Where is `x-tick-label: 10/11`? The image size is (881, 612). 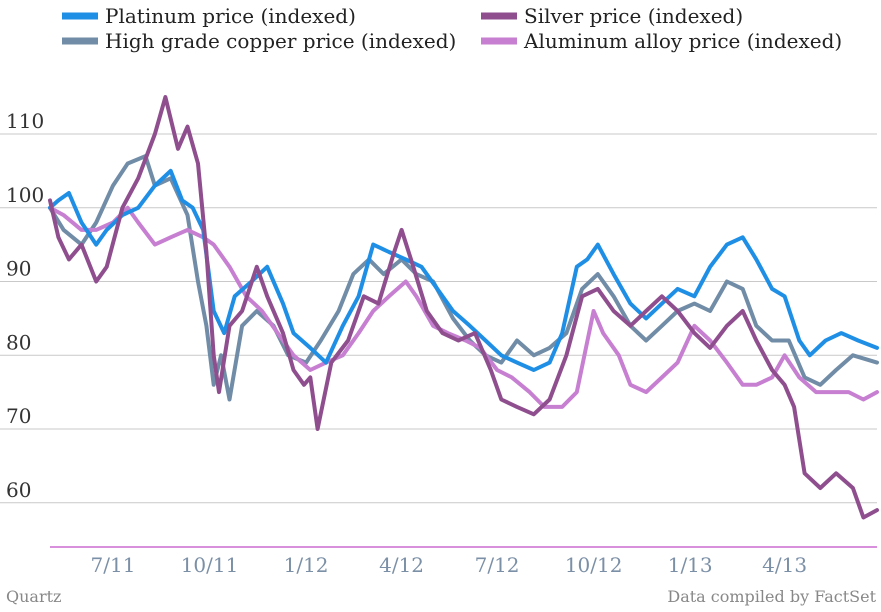 x-tick-label: 10/11 is located at coordinates (210, 565).